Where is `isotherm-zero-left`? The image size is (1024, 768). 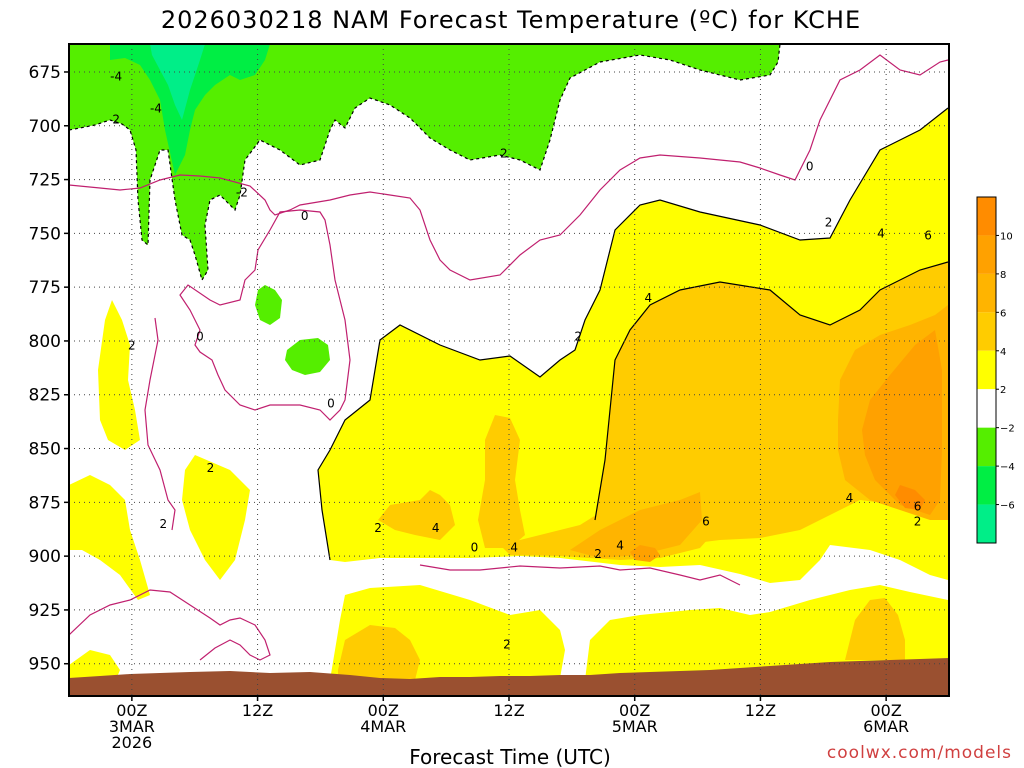
isotherm-zero-left is located at coordinates (160, 424).